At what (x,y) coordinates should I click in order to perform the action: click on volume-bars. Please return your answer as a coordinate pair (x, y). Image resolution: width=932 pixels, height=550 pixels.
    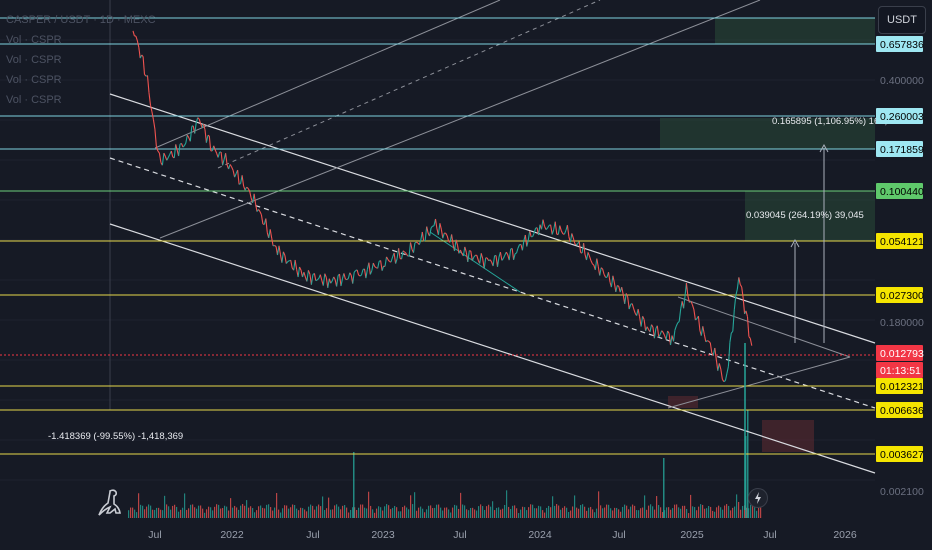
    Looking at the image, I should click on (445, 464).